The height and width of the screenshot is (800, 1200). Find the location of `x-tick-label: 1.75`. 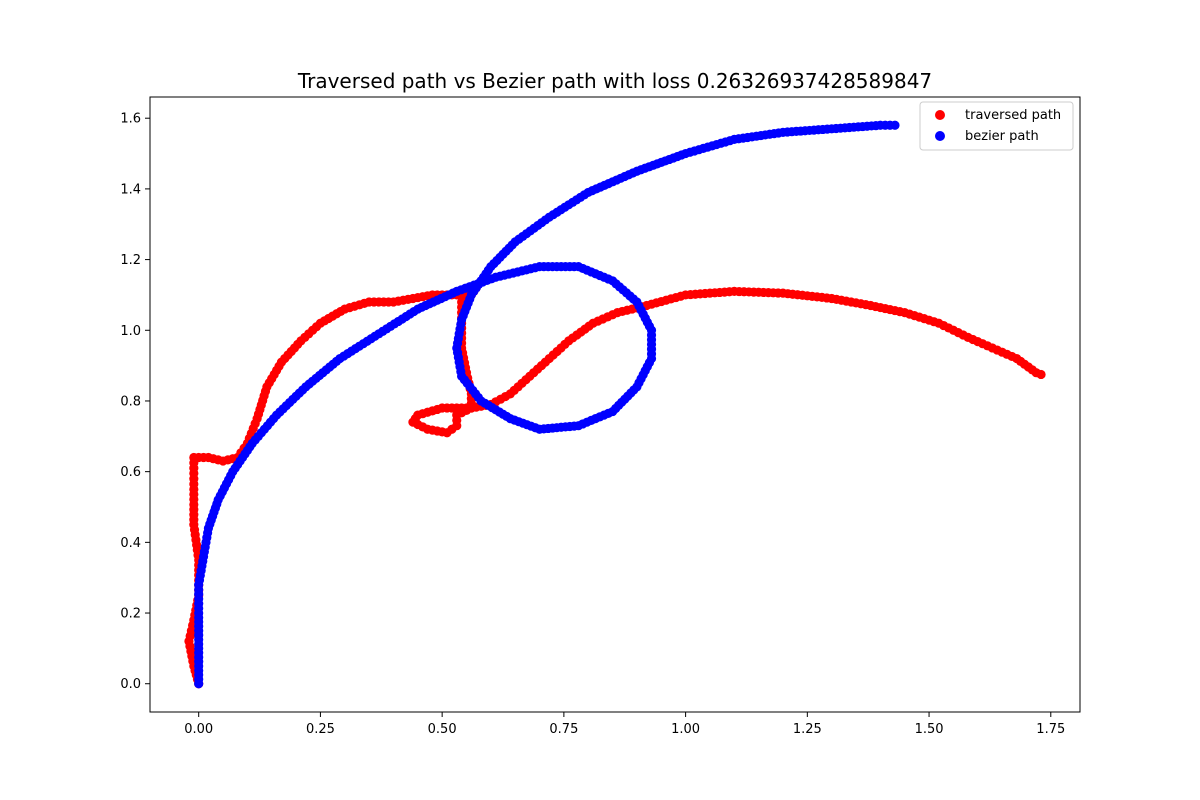

x-tick-label: 1.75 is located at coordinates (1050, 729).